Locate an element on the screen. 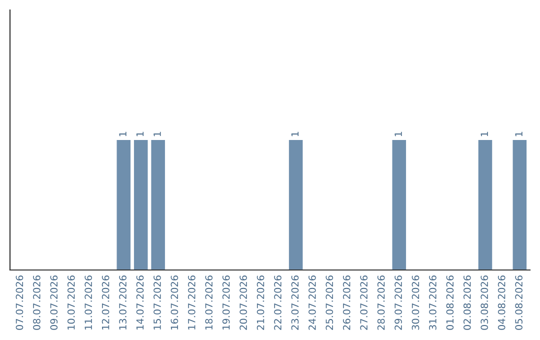 This screenshot has height=340, width=540. x-tick-label: 01.08.2026 is located at coordinates (450, 302).